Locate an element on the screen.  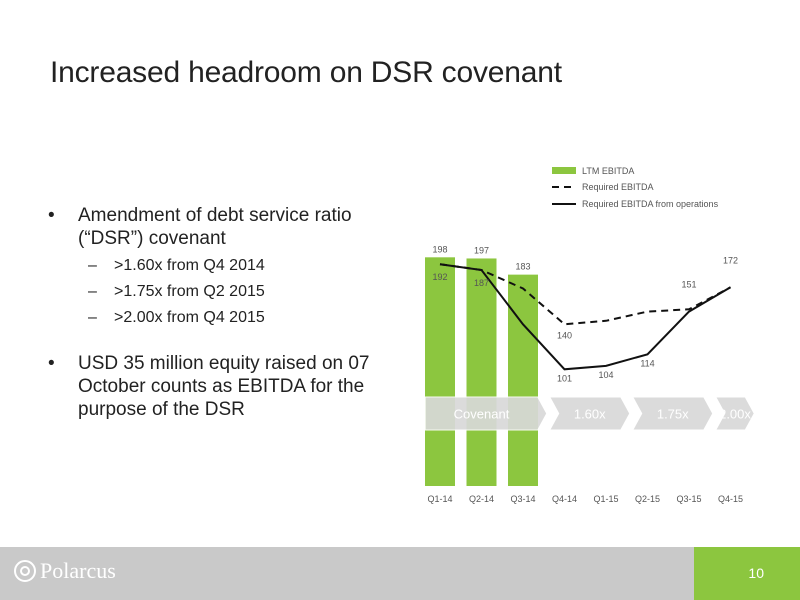
polarcus-logo: Polarcus is located at coordinates (65, 571).